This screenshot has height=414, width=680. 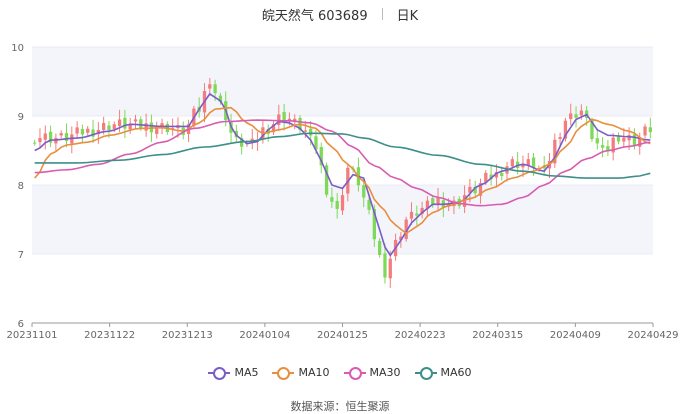 I want to click on legend-swatch-ma30, so click(x=354, y=373).